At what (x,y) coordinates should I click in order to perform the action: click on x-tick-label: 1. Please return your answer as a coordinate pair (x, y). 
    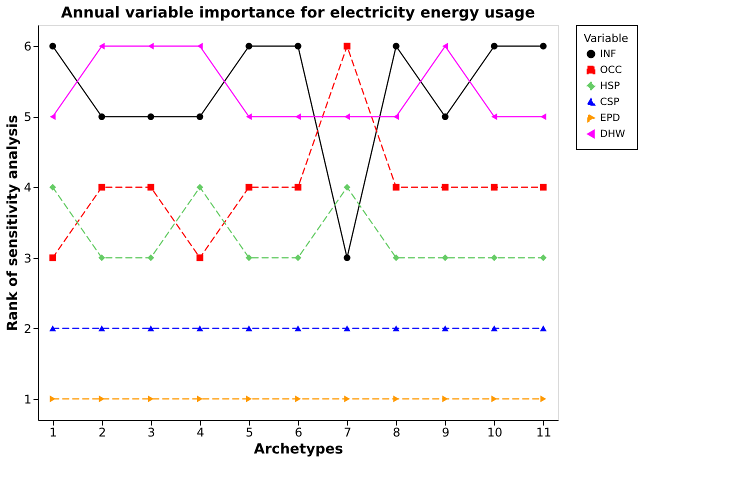
    Looking at the image, I should click on (53, 433).